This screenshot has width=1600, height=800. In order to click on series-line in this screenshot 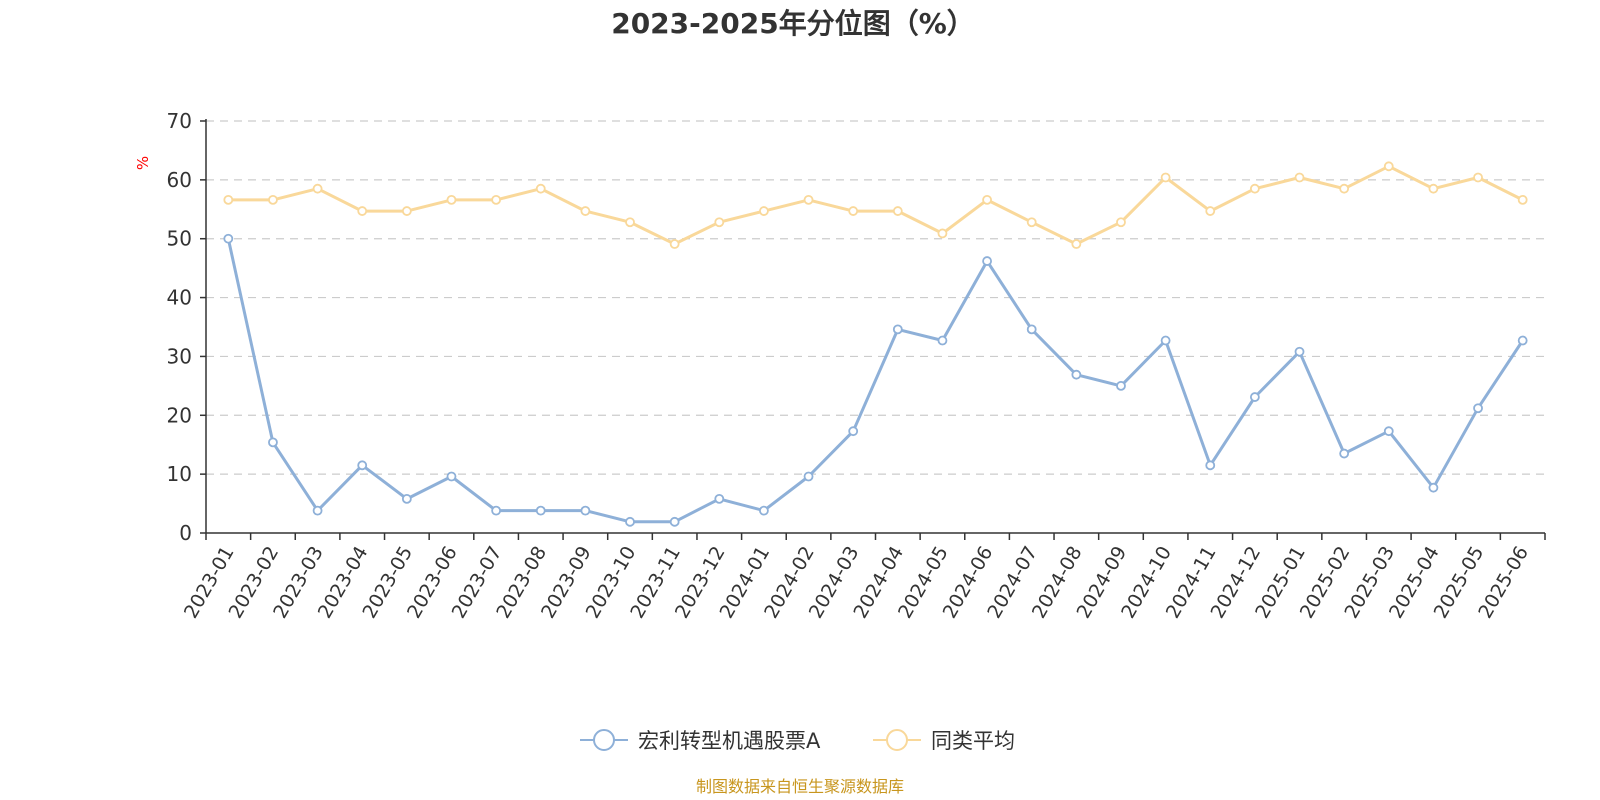, I will do `click(876, 205)`.